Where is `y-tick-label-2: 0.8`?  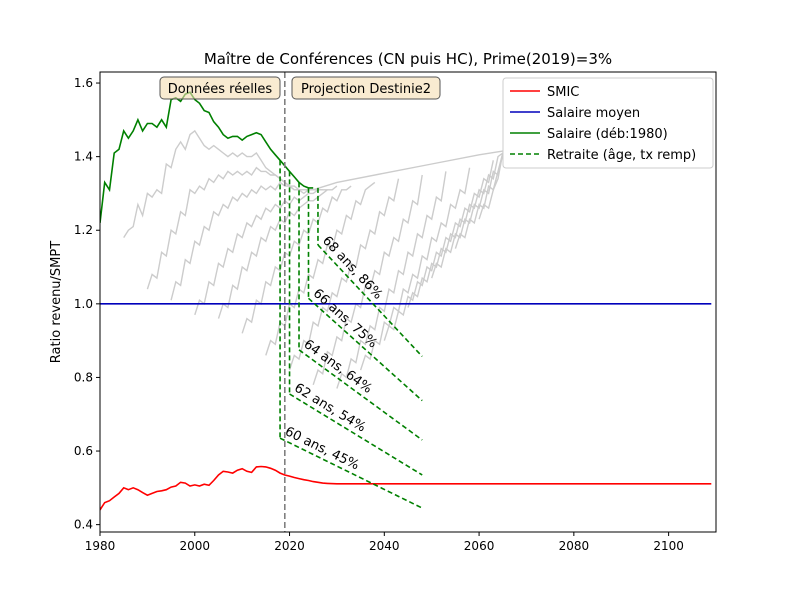
y-tick-label-2: 0.8 is located at coordinates (83, 377).